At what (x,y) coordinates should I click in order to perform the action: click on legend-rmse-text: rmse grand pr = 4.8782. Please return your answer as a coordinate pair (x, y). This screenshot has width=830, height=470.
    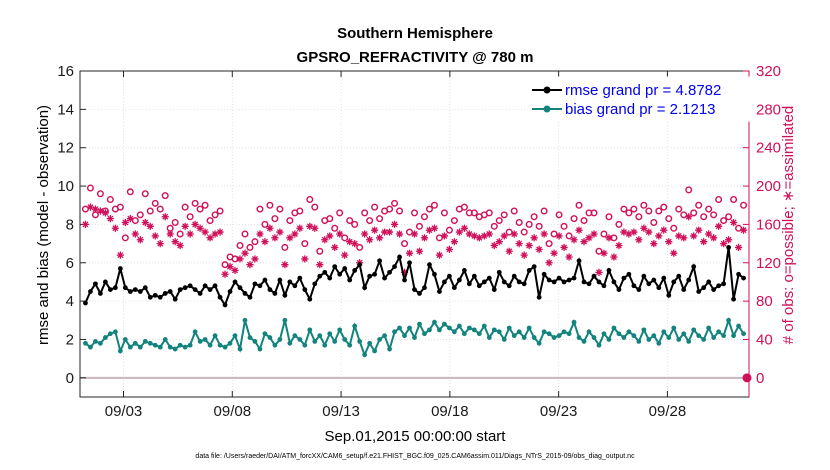
    Looking at the image, I should click on (643, 90).